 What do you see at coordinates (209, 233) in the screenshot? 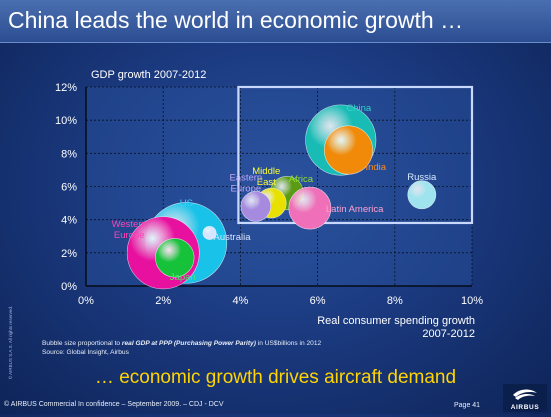
I see `bubble-australia` at bounding box center [209, 233].